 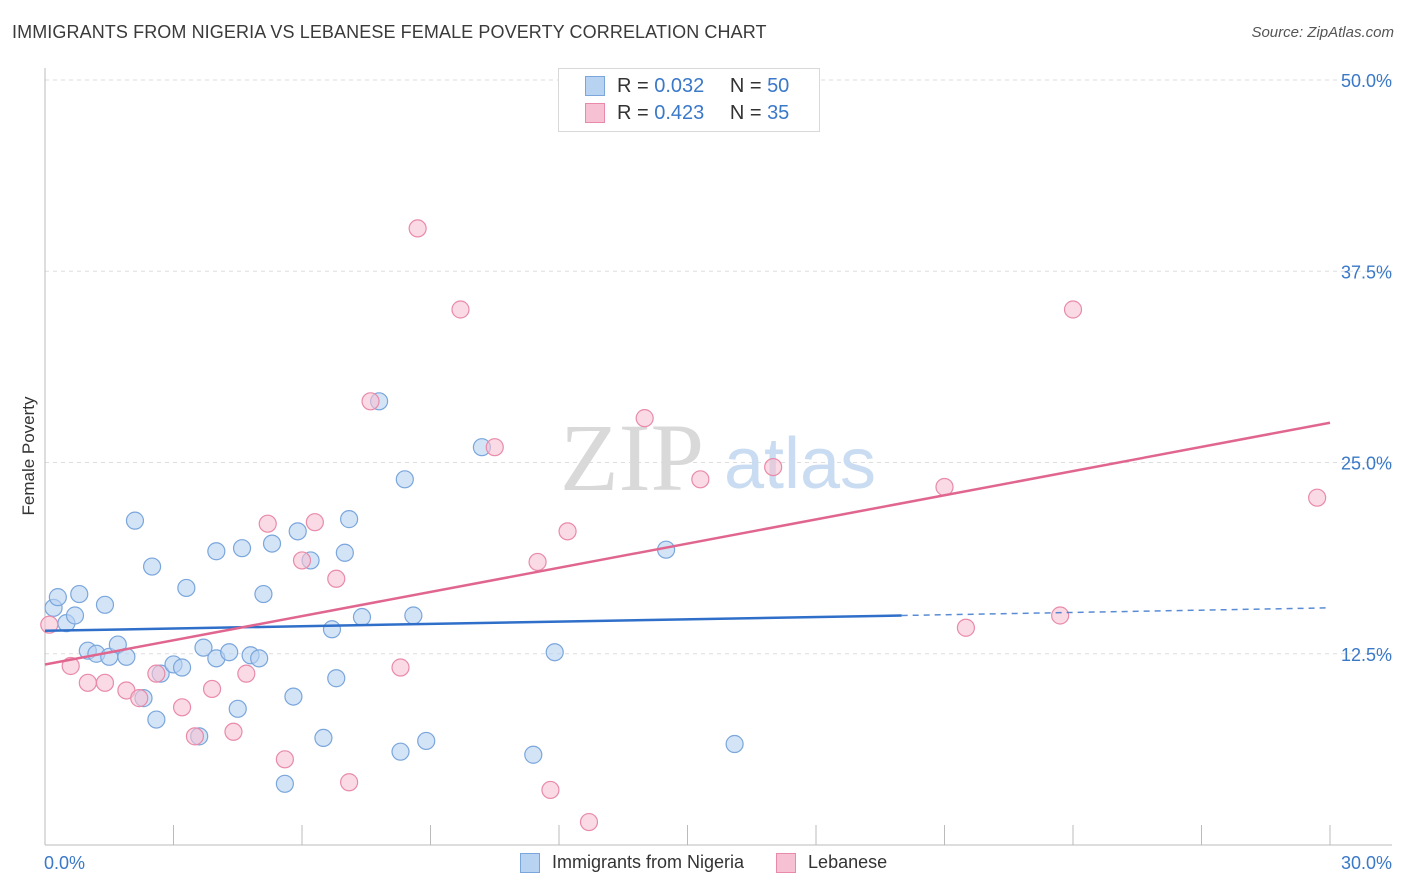 What do you see at coordinates (1366, 863) in the screenshot?
I see `x-tick-label: 30.0%` at bounding box center [1366, 863].